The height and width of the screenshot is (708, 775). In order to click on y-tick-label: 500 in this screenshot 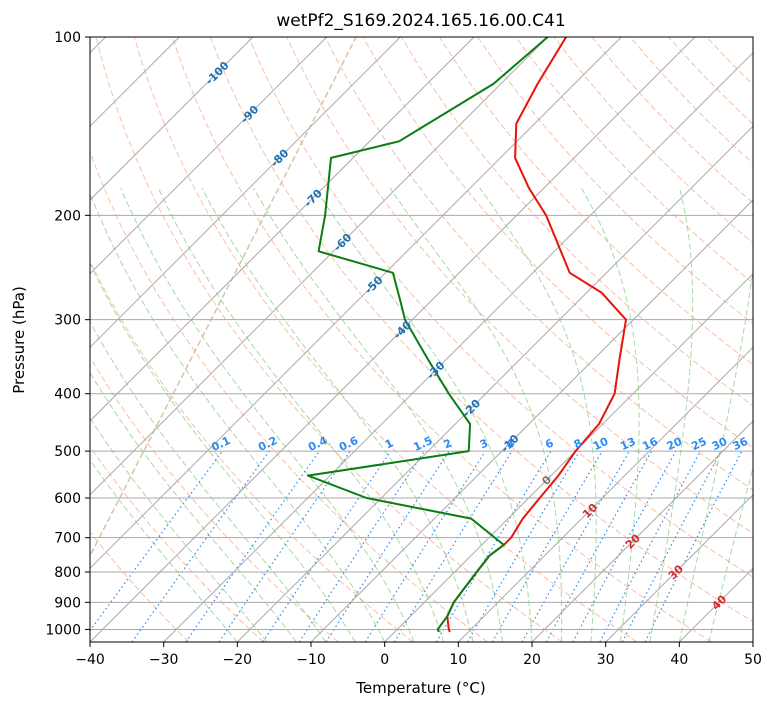, I will do `click(67, 452)`.